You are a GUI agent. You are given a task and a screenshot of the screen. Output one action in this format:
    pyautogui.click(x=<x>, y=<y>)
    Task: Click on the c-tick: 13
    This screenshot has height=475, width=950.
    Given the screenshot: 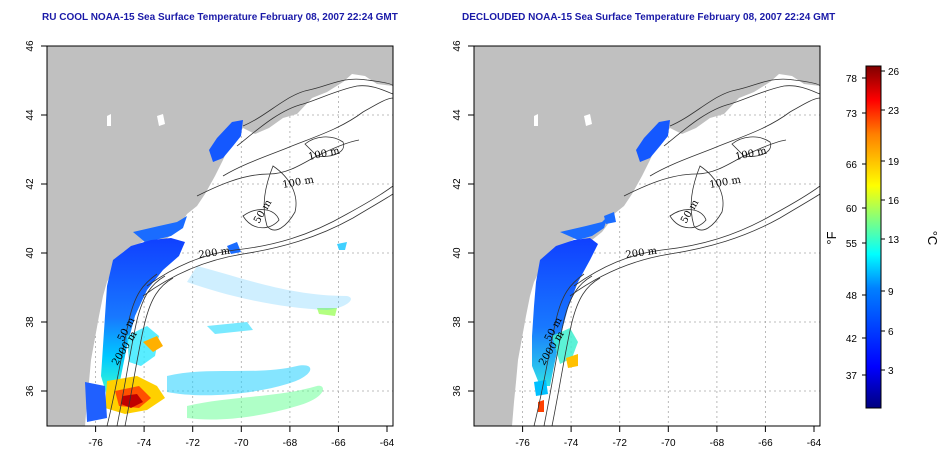 What is the action you would take?
    pyautogui.click(x=894, y=240)
    